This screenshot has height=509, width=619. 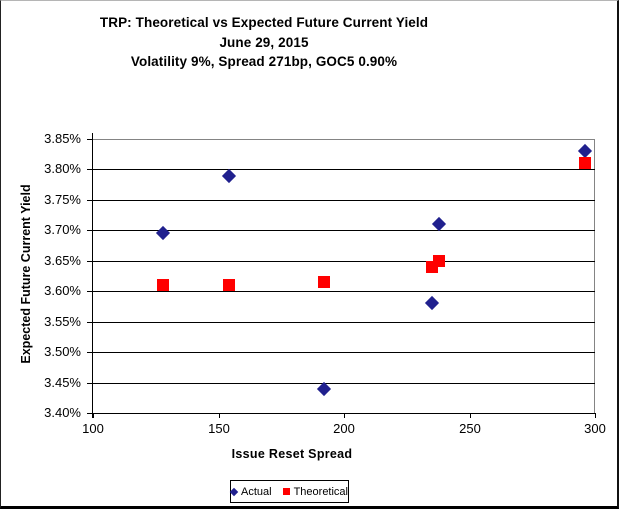 What do you see at coordinates (344, 428) in the screenshot?
I see `x-tick-label: 200` at bounding box center [344, 428].